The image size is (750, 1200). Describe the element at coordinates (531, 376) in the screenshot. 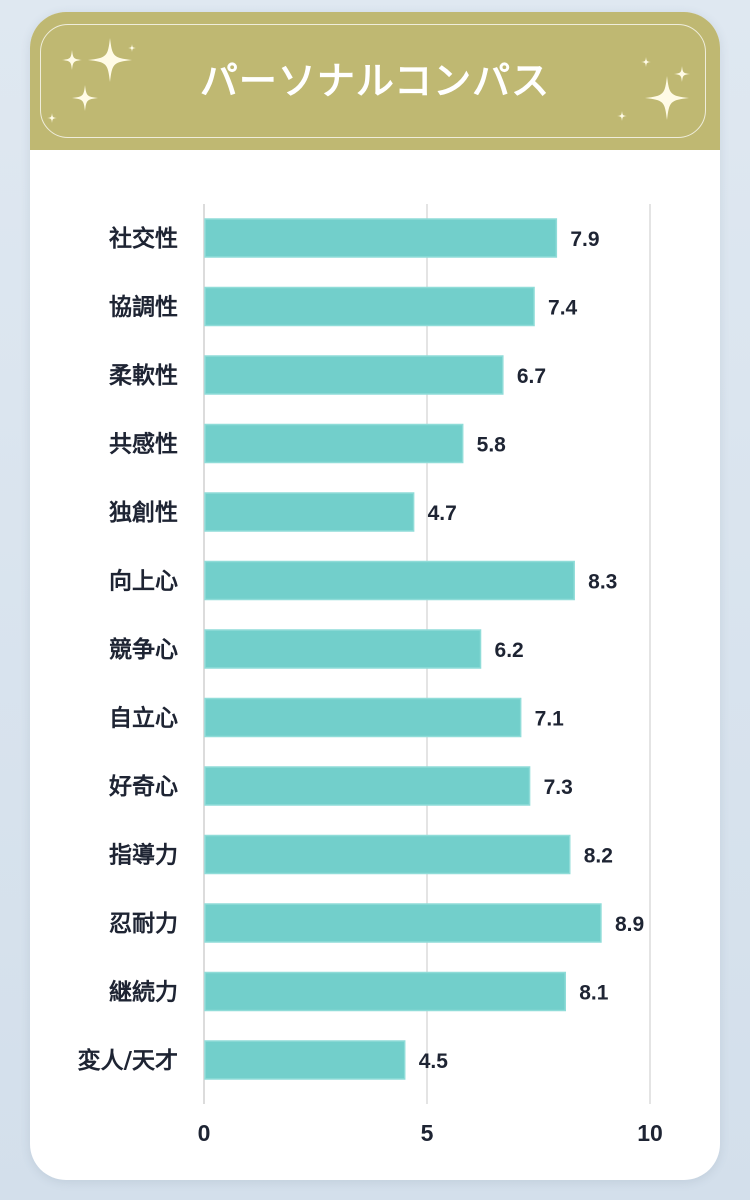

I see `value-label: 6.7` at that location.